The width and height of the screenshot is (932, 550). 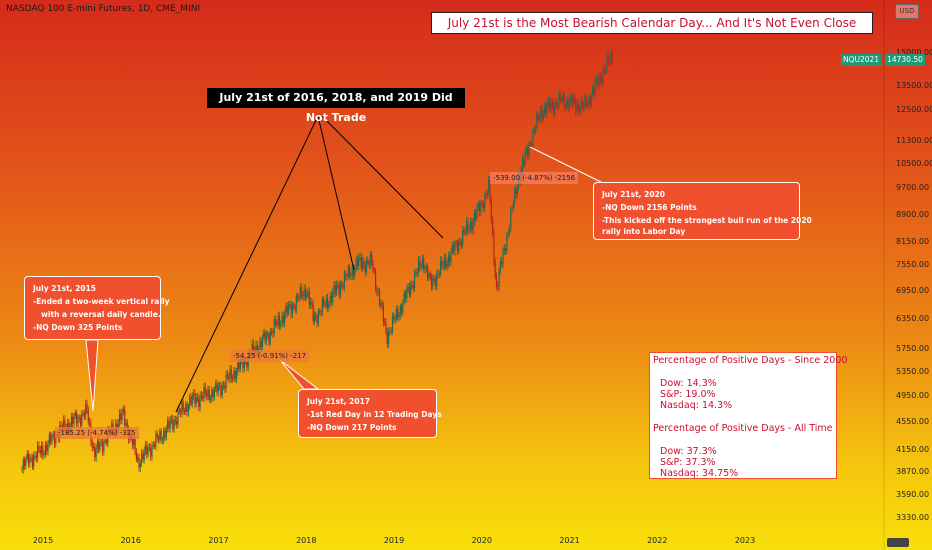 What do you see at coordinates (374, 414) in the screenshot?
I see `note-2017-line2: -1st Red Day in 12 Trading Days` at bounding box center [374, 414].